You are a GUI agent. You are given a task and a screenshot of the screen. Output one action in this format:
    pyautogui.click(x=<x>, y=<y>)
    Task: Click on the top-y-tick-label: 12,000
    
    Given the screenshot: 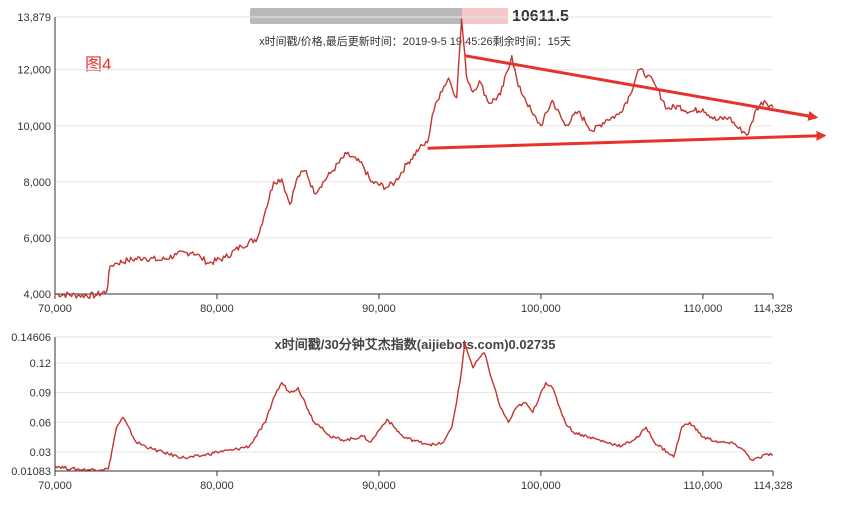 What is the action you would take?
    pyautogui.click(x=34, y=71)
    